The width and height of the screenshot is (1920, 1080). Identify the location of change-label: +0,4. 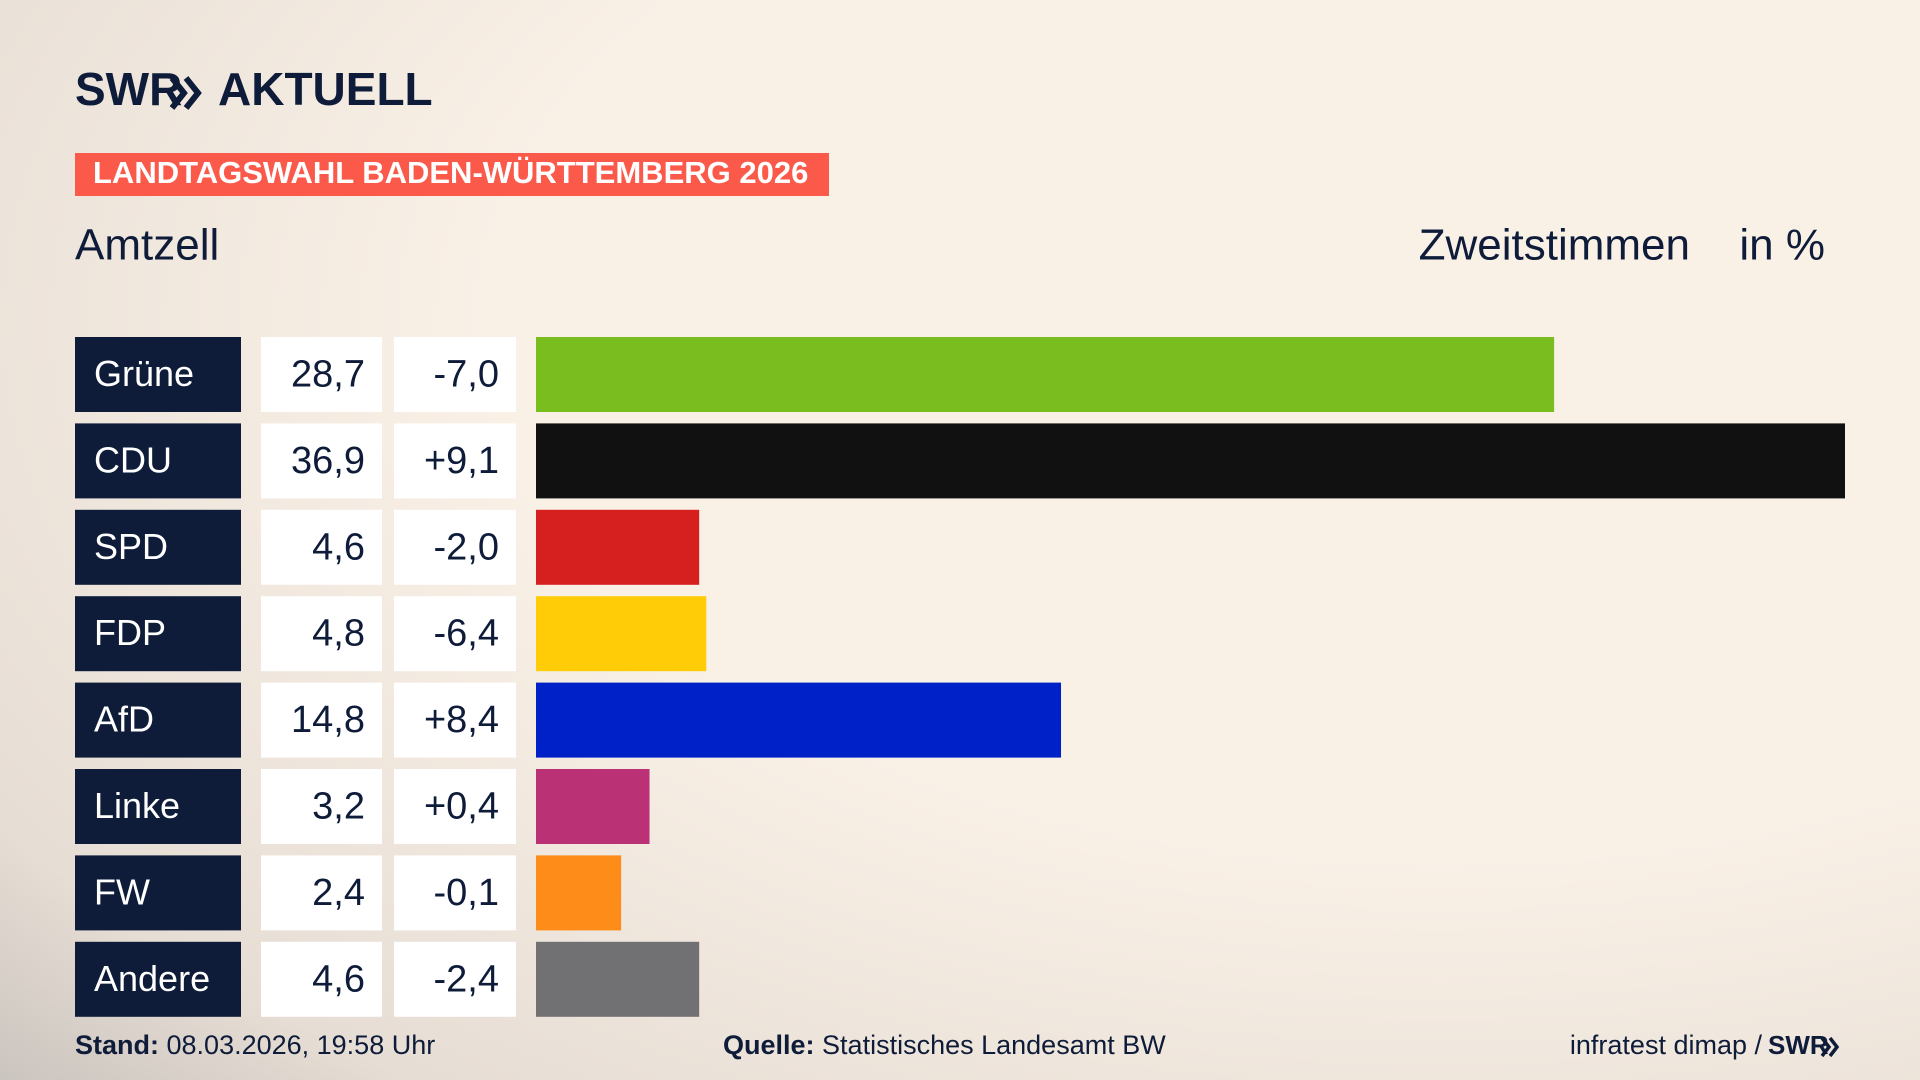
(461, 807).